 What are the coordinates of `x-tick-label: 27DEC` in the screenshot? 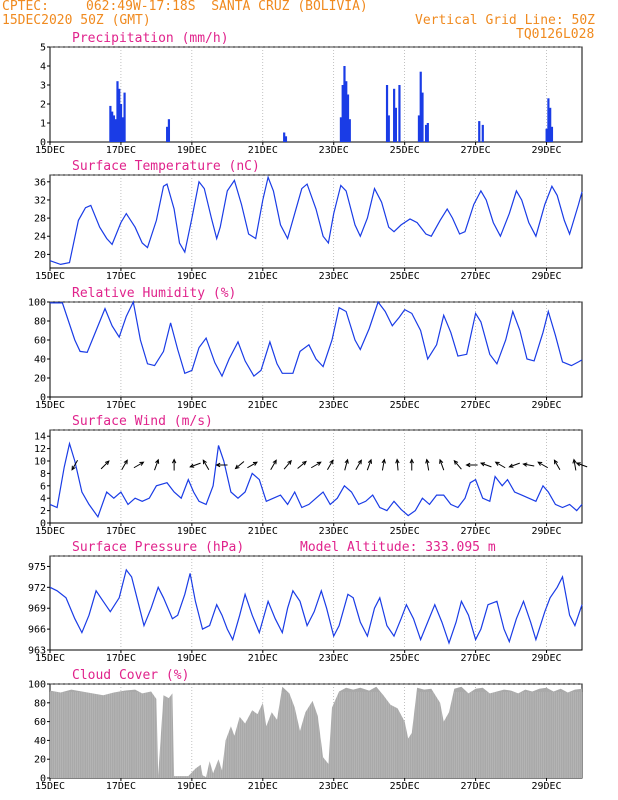 It's located at (476, 405).